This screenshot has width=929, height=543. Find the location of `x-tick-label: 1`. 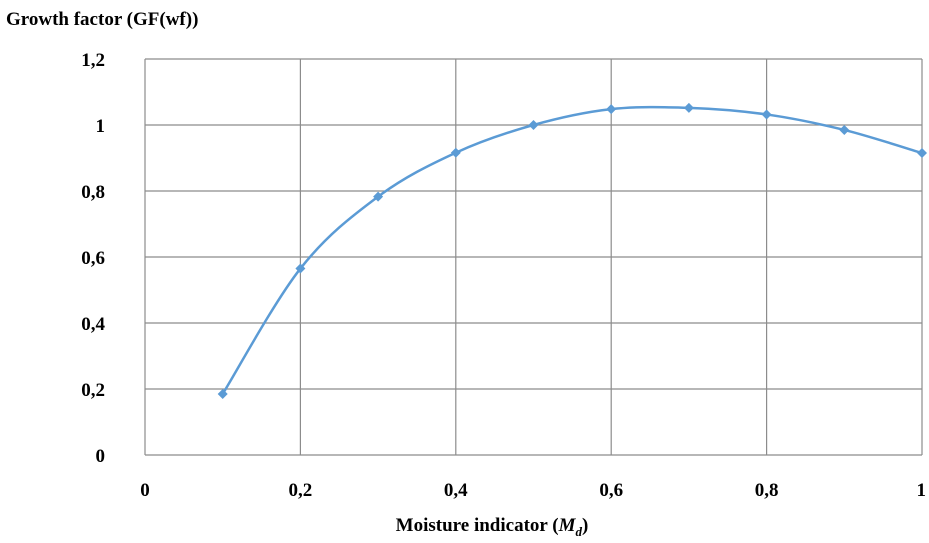

x-tick-label: 1 is located at coordinates (922, 490).